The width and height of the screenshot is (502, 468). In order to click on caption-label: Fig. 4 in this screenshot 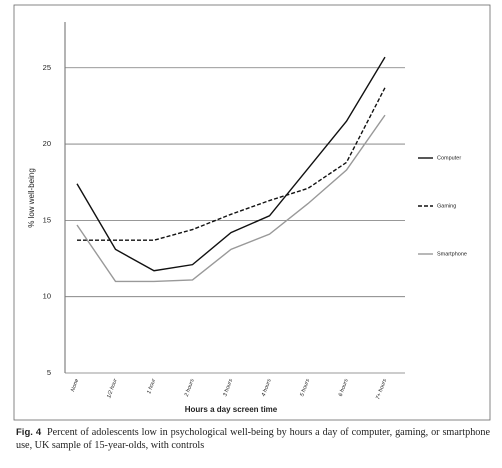, I will do `click(29, 432)`.